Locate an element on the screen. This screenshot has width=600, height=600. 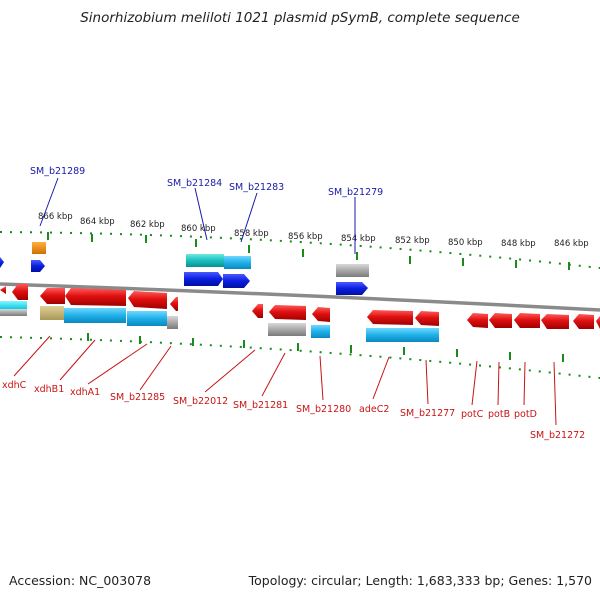
tick-label-852: 852 kbp is located at coordinates (412, 241).